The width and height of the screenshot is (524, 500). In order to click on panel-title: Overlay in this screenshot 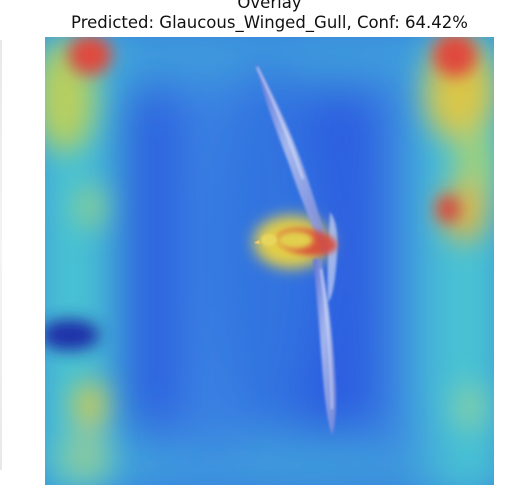, I will do `click(269, 6)`.